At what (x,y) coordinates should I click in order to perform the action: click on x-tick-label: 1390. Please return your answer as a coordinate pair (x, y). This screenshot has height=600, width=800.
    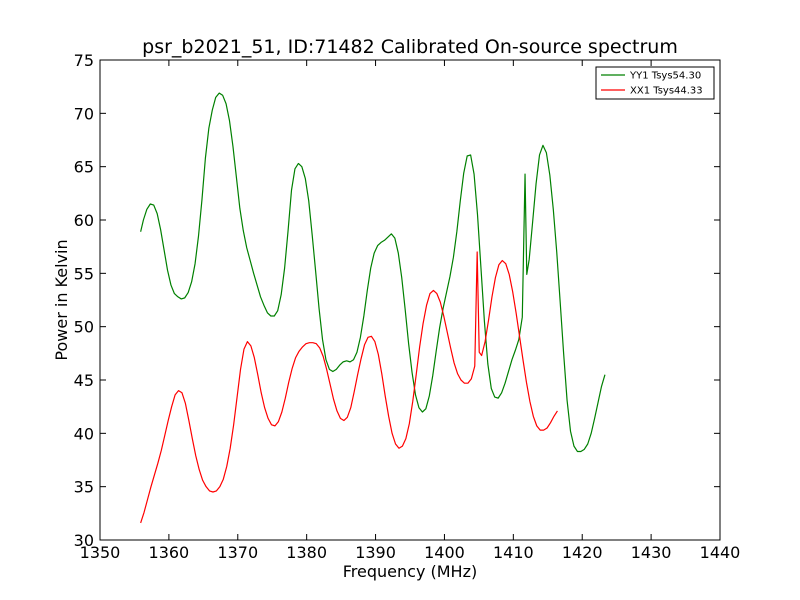
    Looking at the image, I should click on (375, 552).